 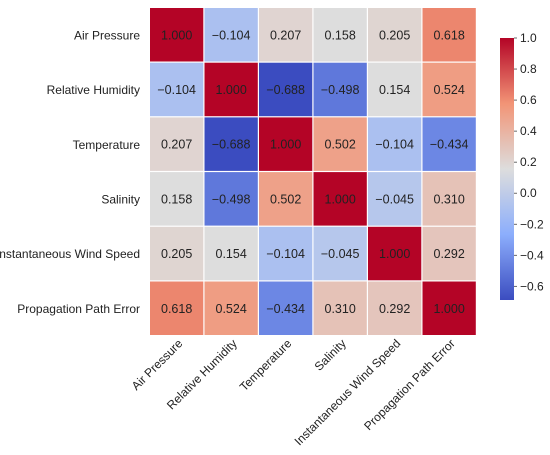 What do you see at coordinates (528, 69) in the screenshot?
I see `colorbar-tick-label: 0.8` at bounding box center [528, 69].